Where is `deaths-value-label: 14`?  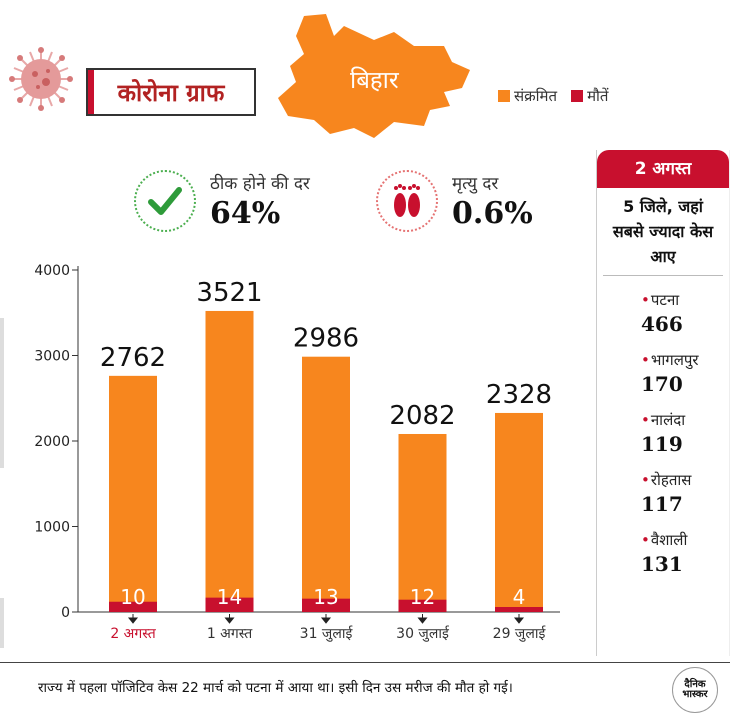 deaths-value-label: 14 is located at coordinates (229, 597).